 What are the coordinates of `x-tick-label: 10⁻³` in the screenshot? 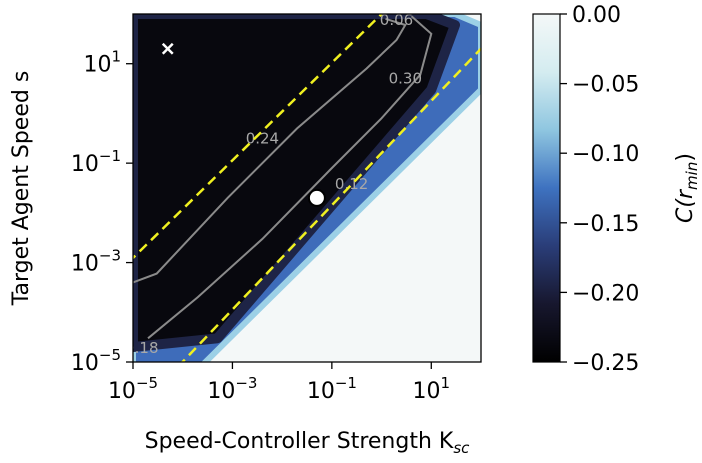 It's located at (232, 389).